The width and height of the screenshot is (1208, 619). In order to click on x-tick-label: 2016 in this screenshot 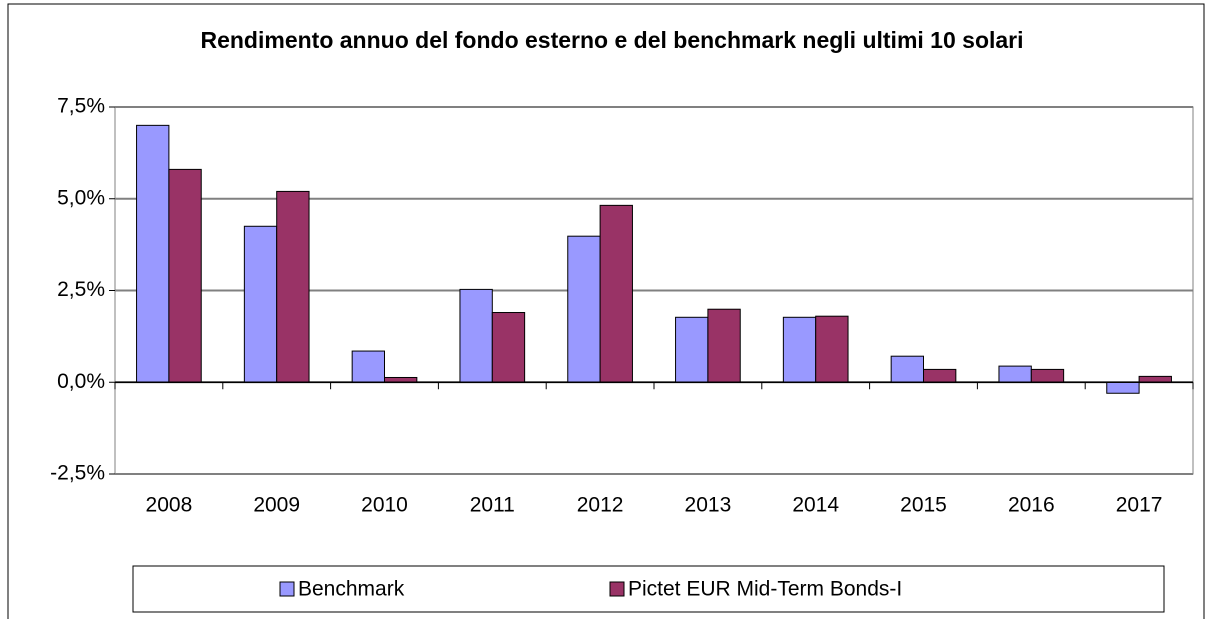, I will do `click(1031, 505)`.